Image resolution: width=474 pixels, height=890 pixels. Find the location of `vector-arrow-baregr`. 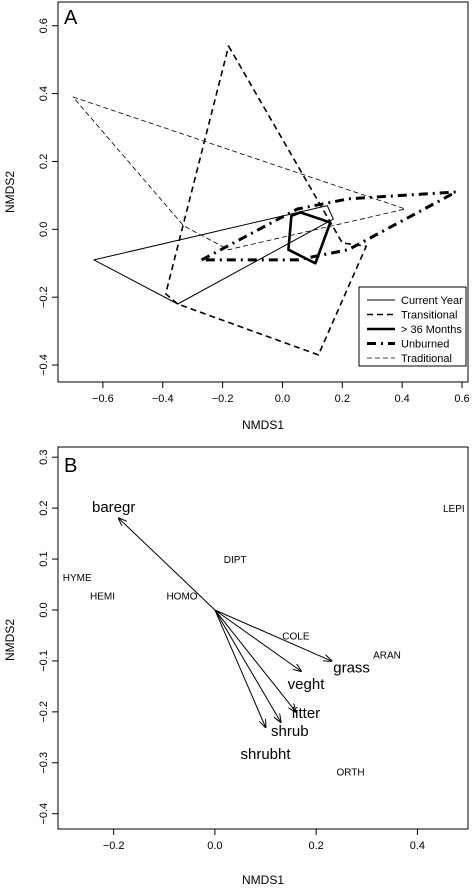

vector-arrow-baregr is located at coordinates (167, 564).